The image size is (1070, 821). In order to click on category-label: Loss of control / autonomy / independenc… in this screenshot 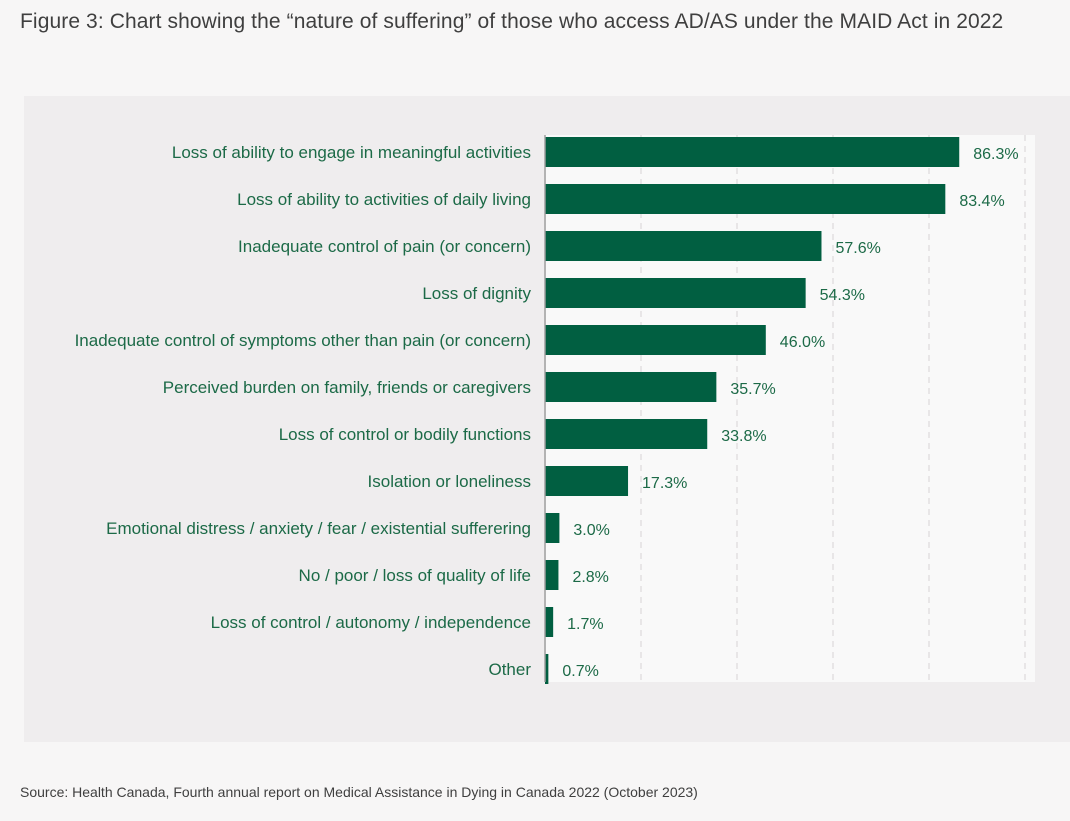, I will do `click(371, 622)`.